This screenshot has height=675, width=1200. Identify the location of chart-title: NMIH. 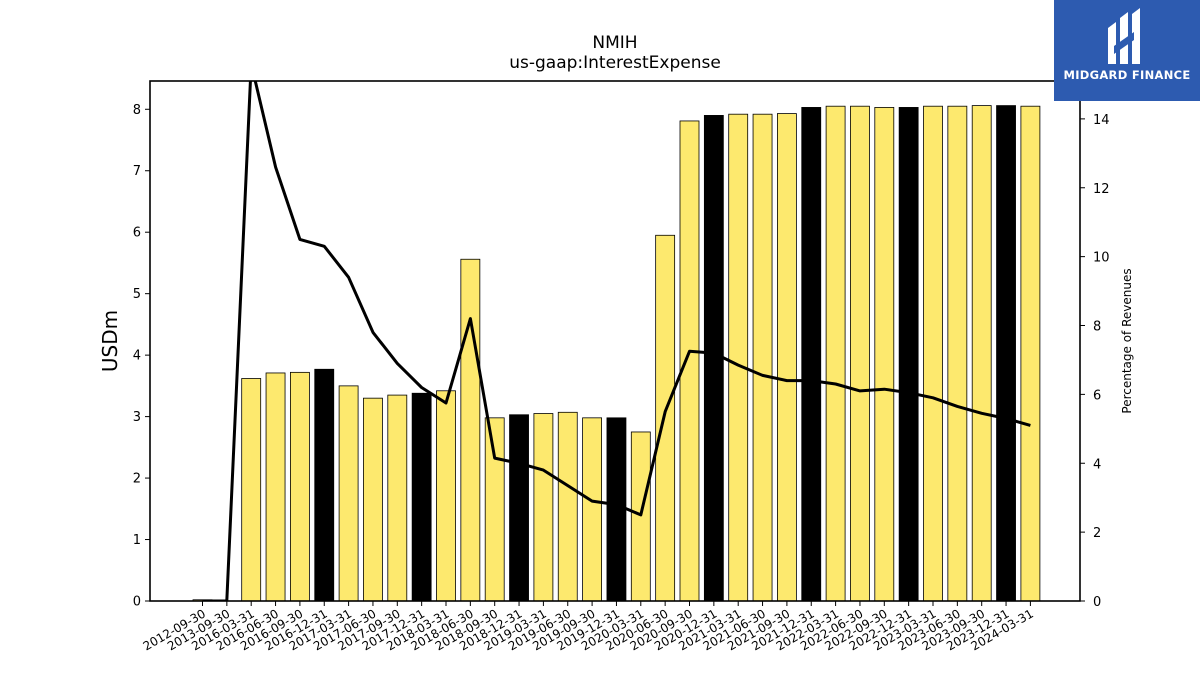
(614, 43).